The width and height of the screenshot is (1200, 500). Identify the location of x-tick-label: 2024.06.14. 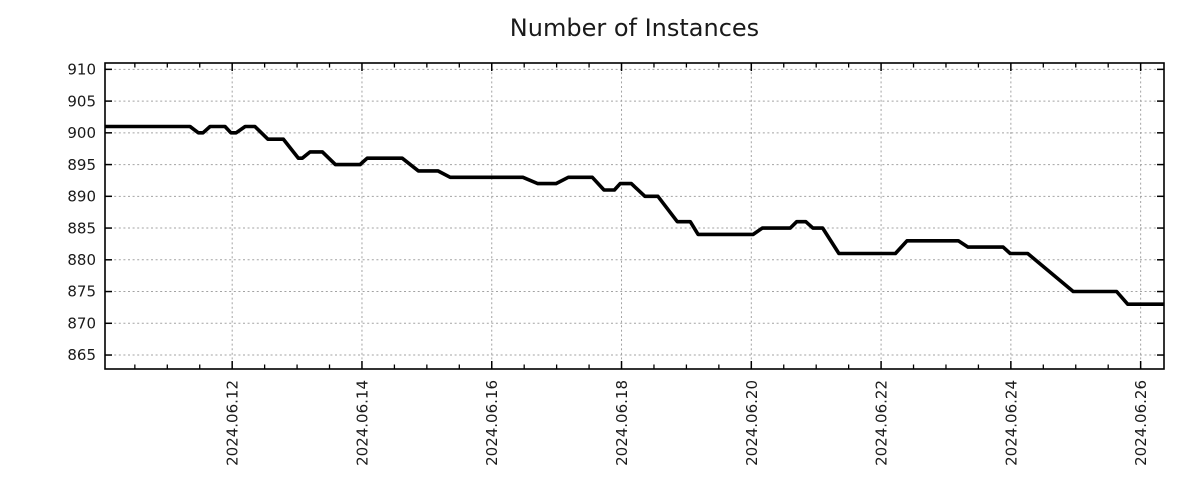
(362, 423).